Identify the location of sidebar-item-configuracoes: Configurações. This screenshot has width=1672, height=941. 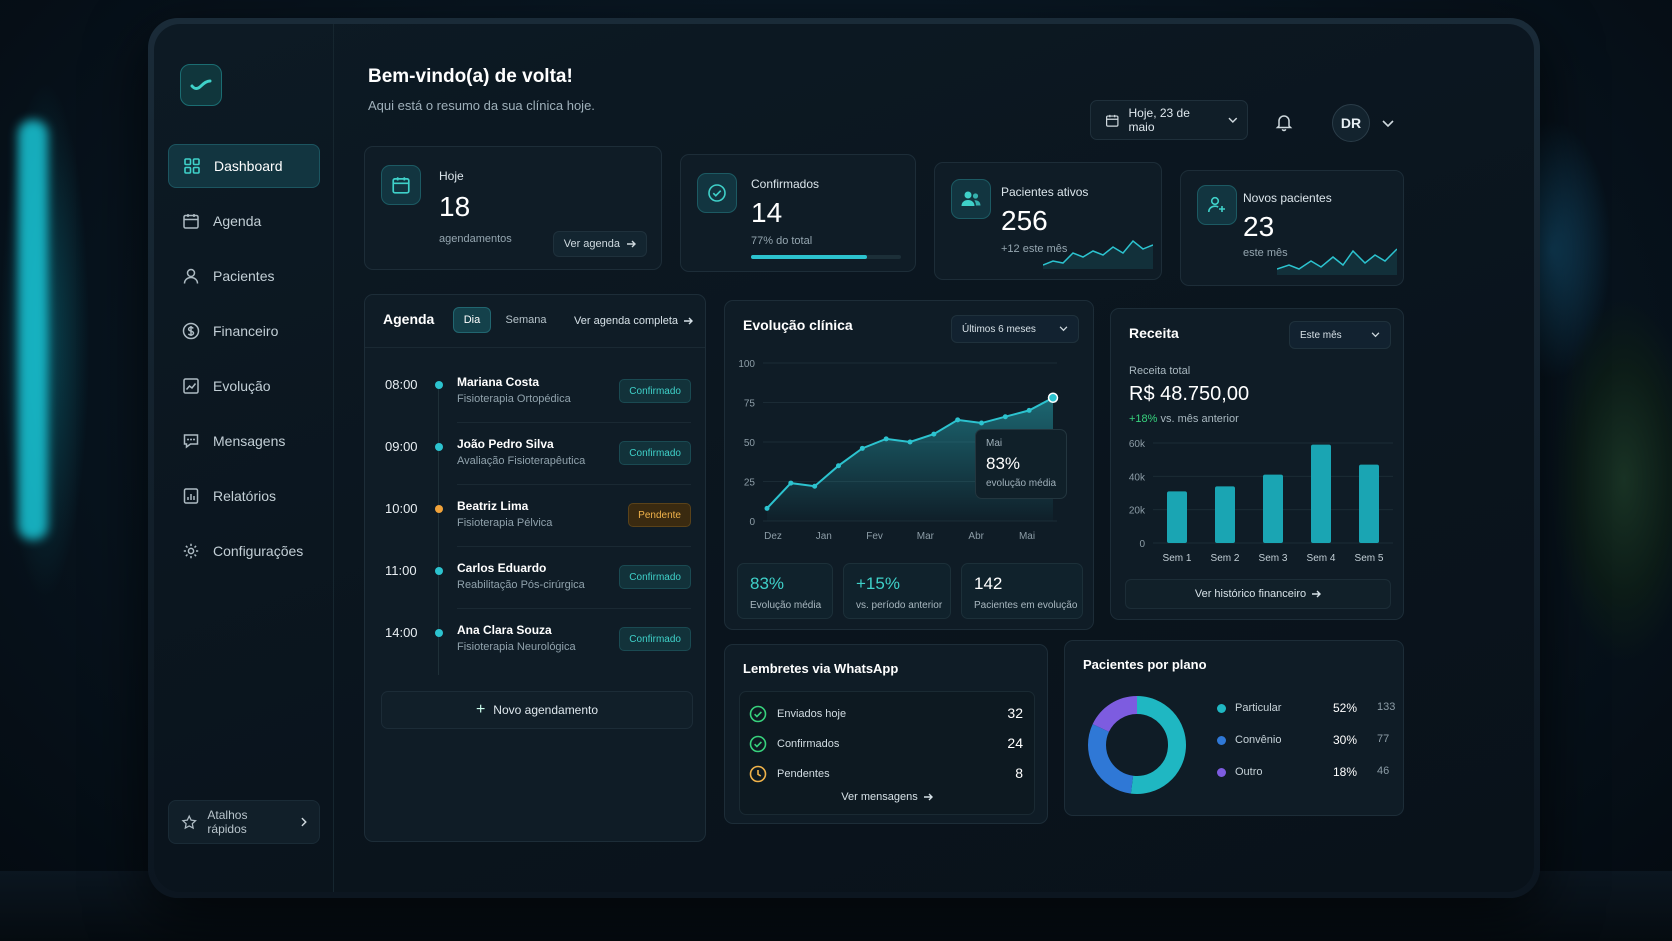
(244, 551).